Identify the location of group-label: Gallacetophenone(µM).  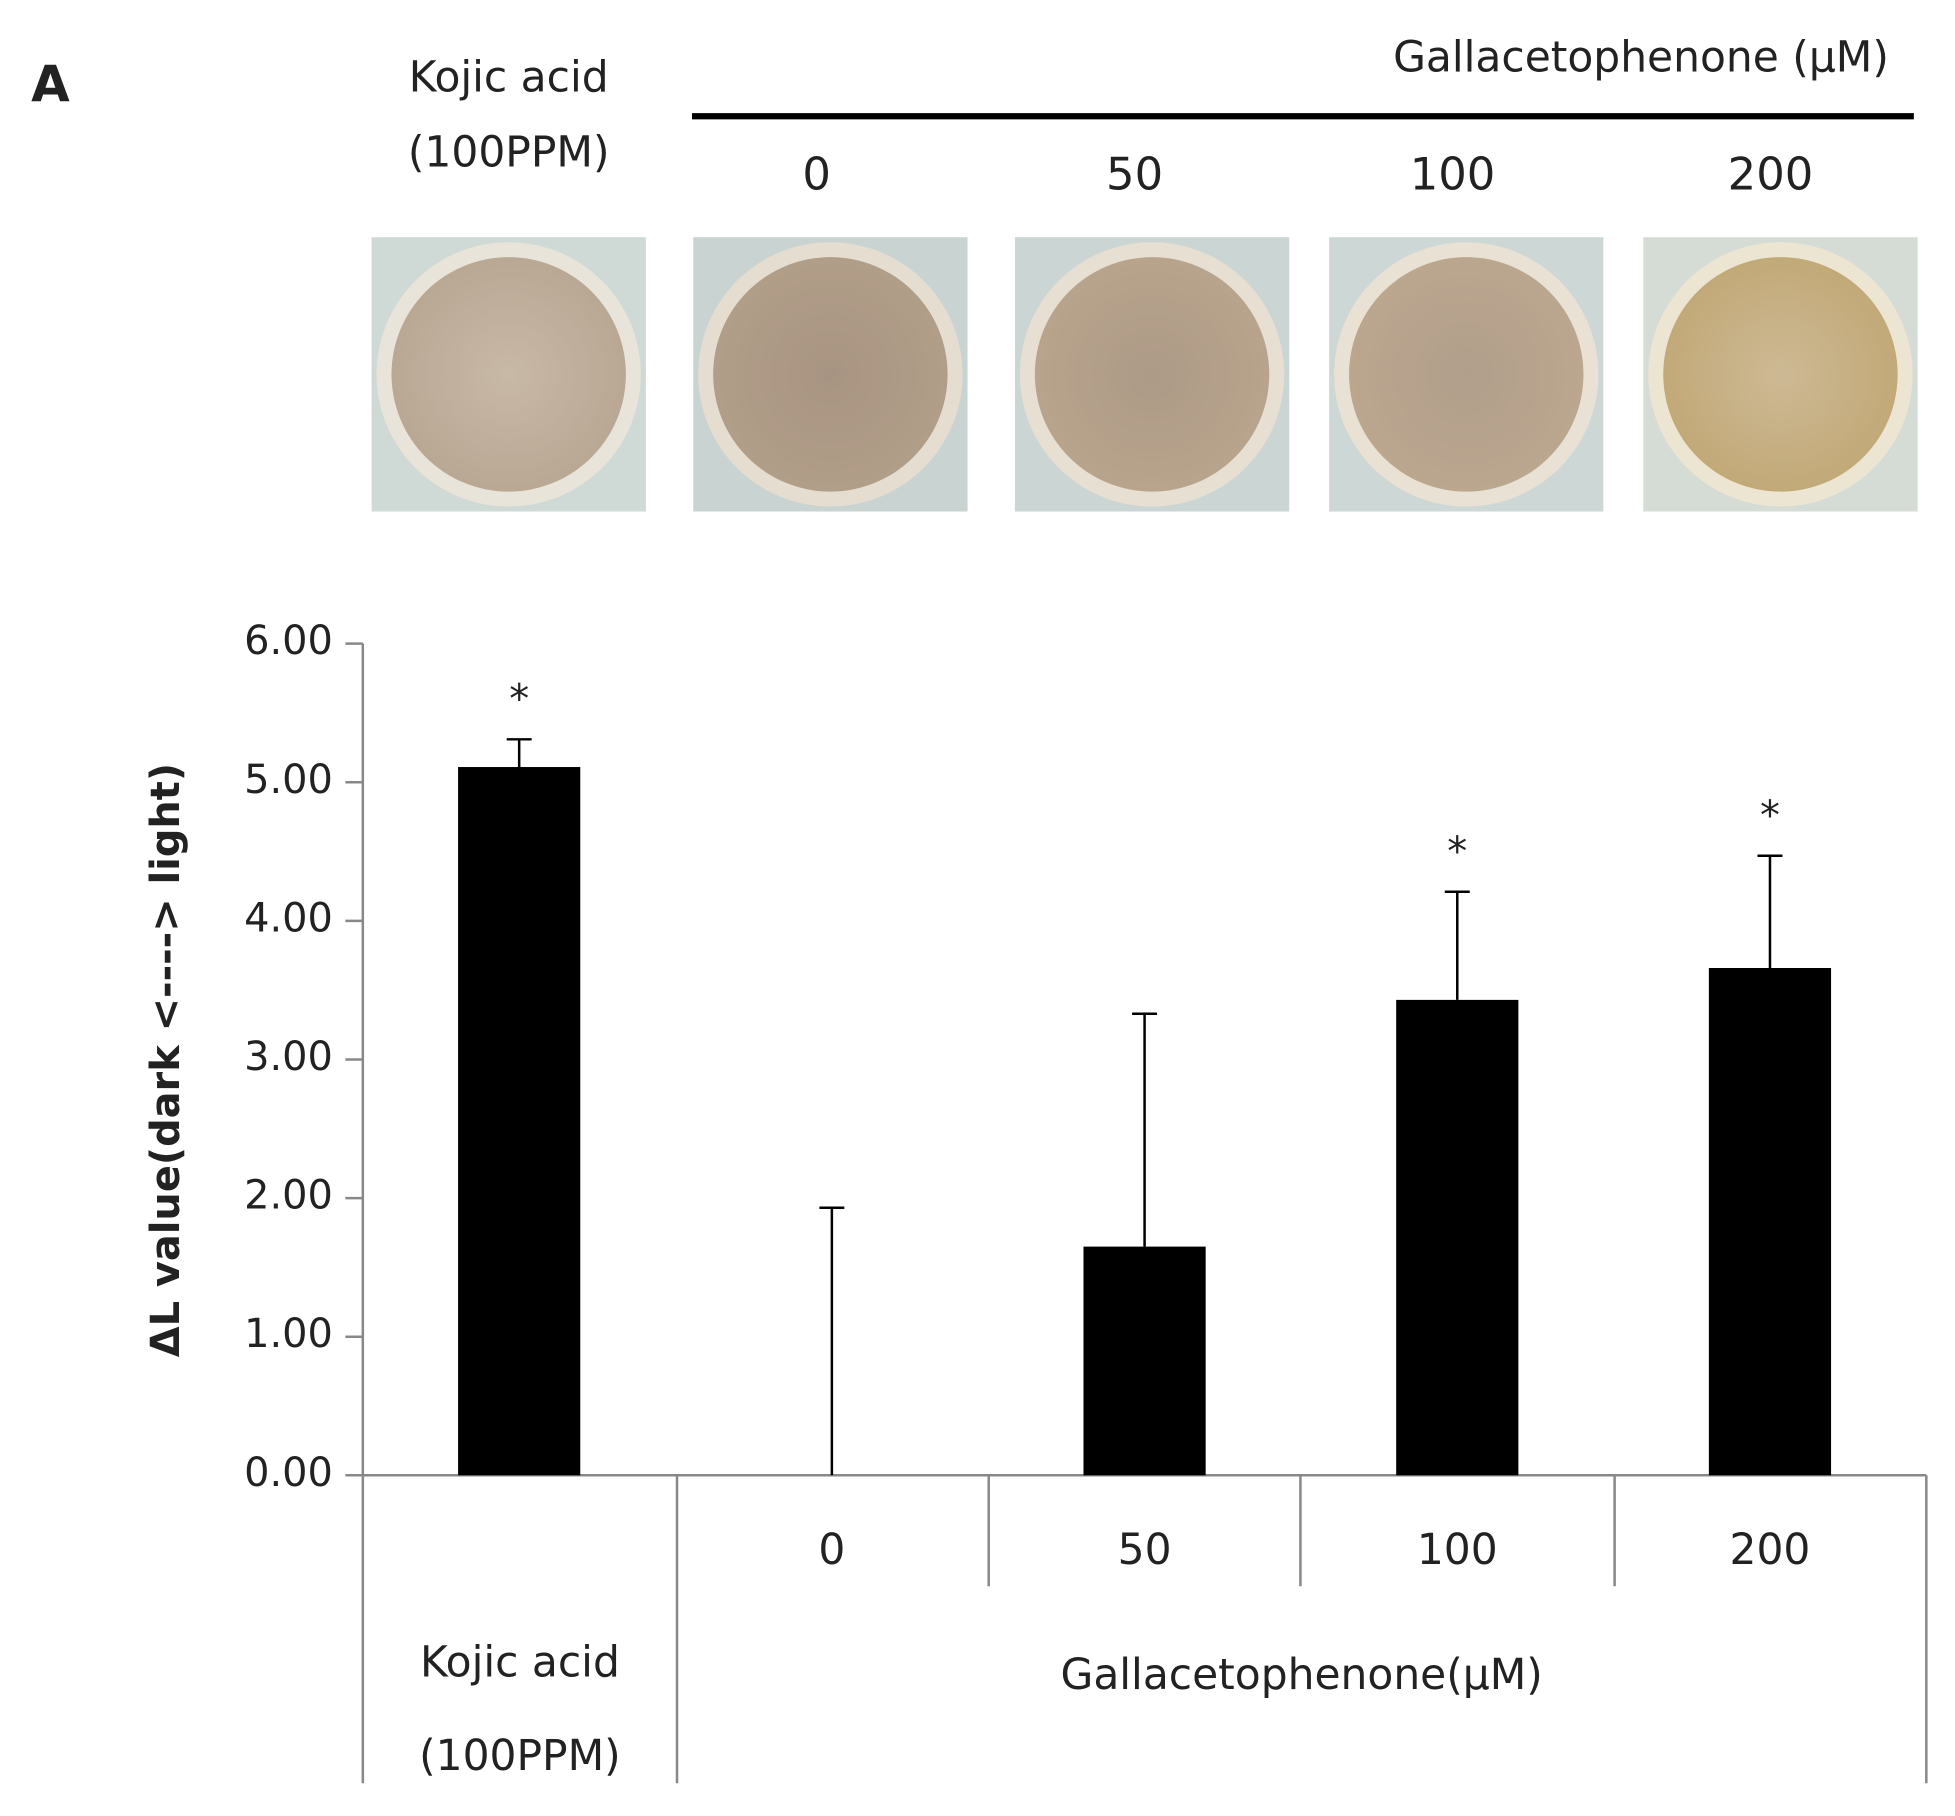
(1301, 1674).